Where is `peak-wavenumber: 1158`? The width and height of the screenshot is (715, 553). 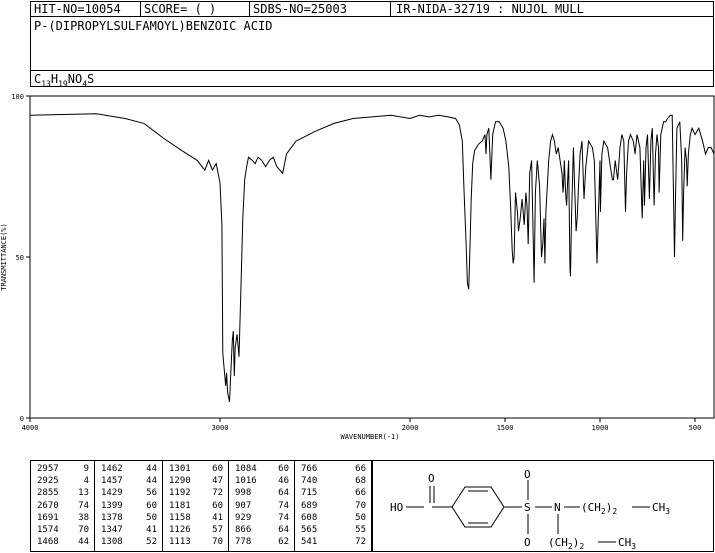 peak-wavenumber: 1158 is located at coordinates (180, 517).